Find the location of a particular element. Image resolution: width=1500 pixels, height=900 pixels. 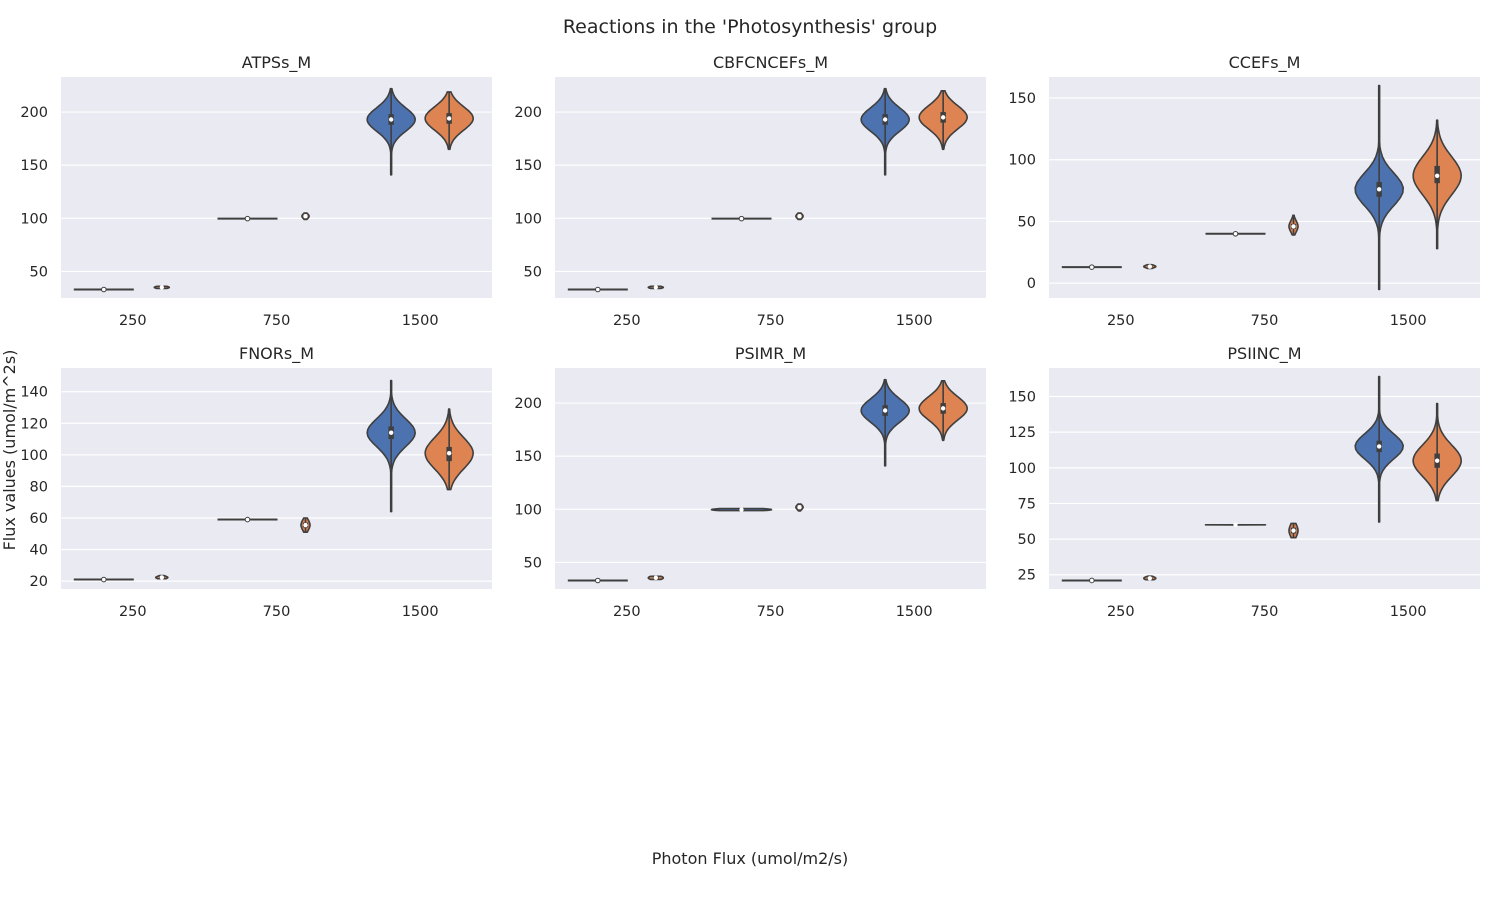

subplot-PSIINC_M: 25 50 75 100 125 150 250 750 1500 PSIINC_M is located at coordinates (1244, 482).